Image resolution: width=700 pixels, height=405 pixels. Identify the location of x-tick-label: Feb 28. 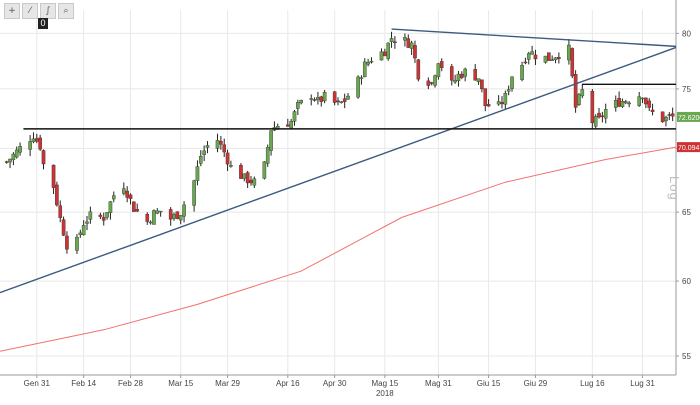
(130, 383).